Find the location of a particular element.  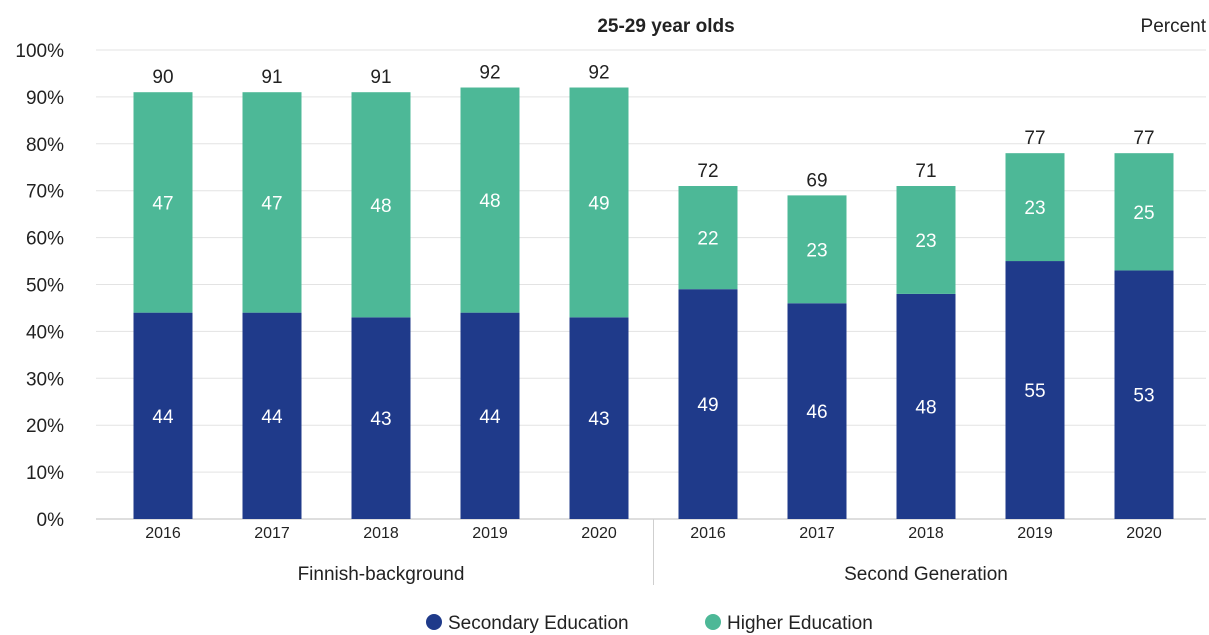

bar-value-label: 25 is located at coordinates (1143, 213).